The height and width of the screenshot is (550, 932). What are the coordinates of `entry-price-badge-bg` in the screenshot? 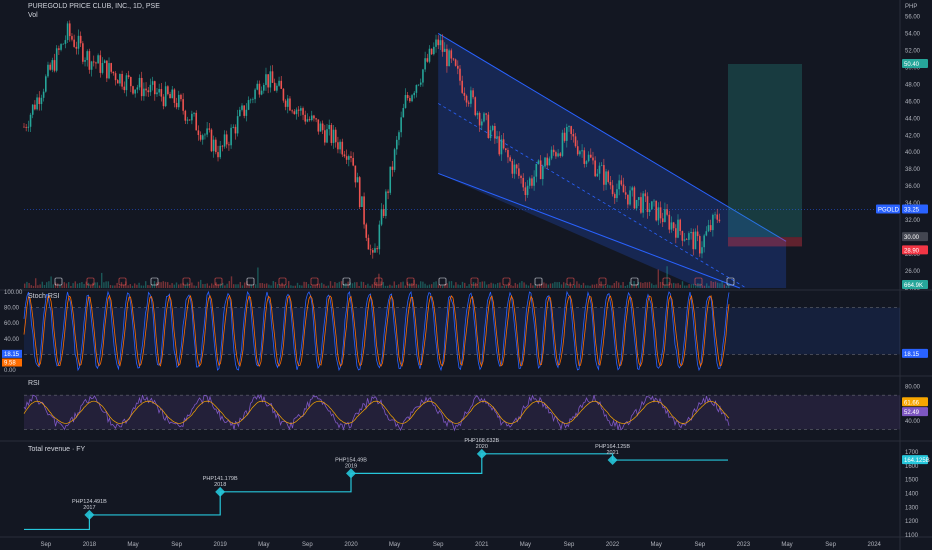 It's located at (915, 237).